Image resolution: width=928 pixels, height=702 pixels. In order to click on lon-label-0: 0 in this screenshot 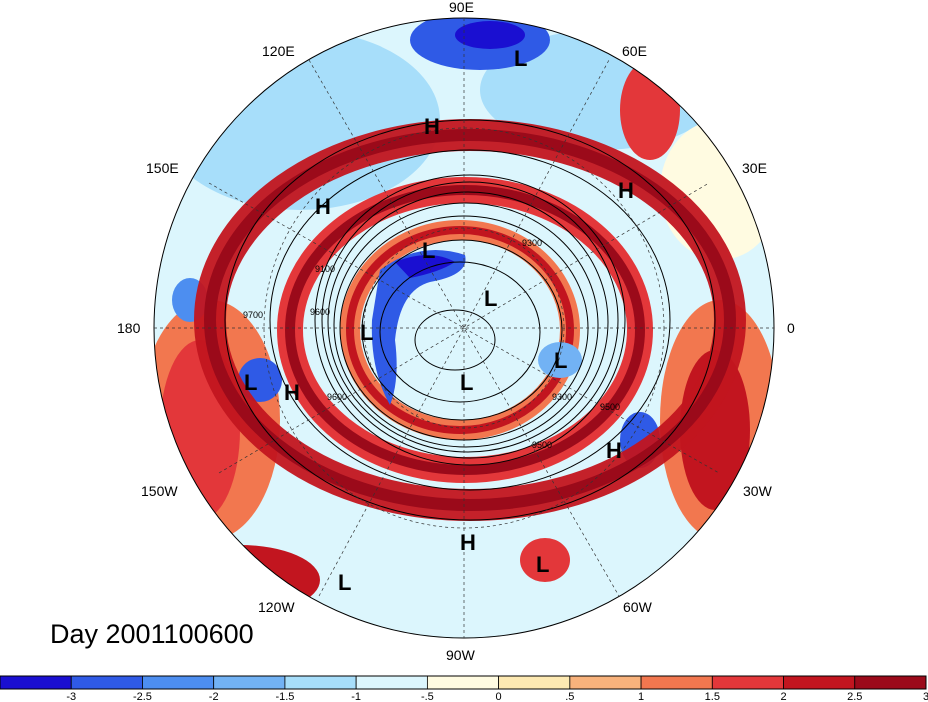, I will do `click(791, 328)`.